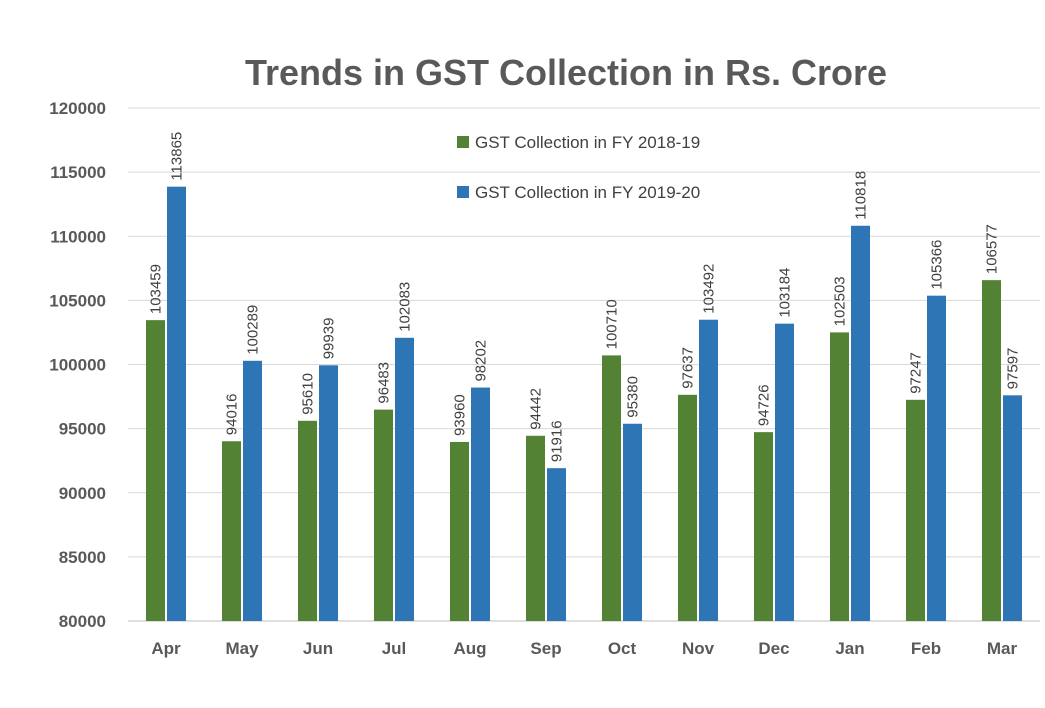 The image size is (1045, 708). What do you see at coordinates (785, 293) in the screenshot?
I see `data-label: 103184` at bounding box center [785, 293].